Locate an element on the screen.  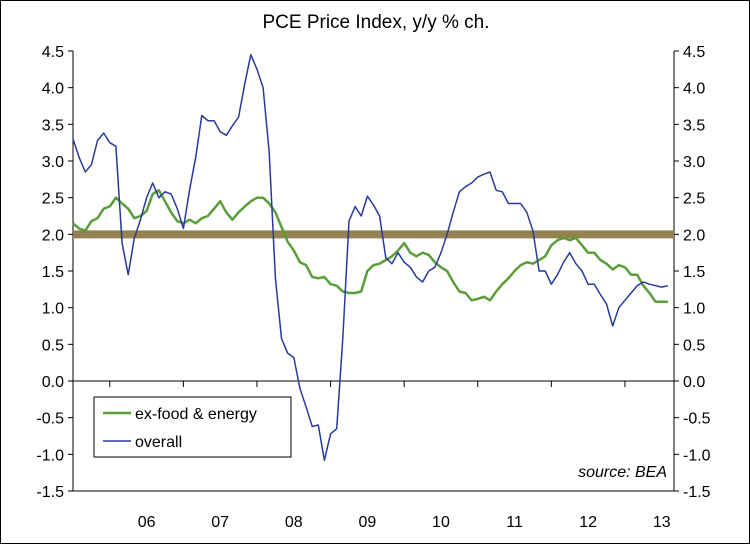
y-tick-label-right: 4.5 is located at coordinates (694, 52).